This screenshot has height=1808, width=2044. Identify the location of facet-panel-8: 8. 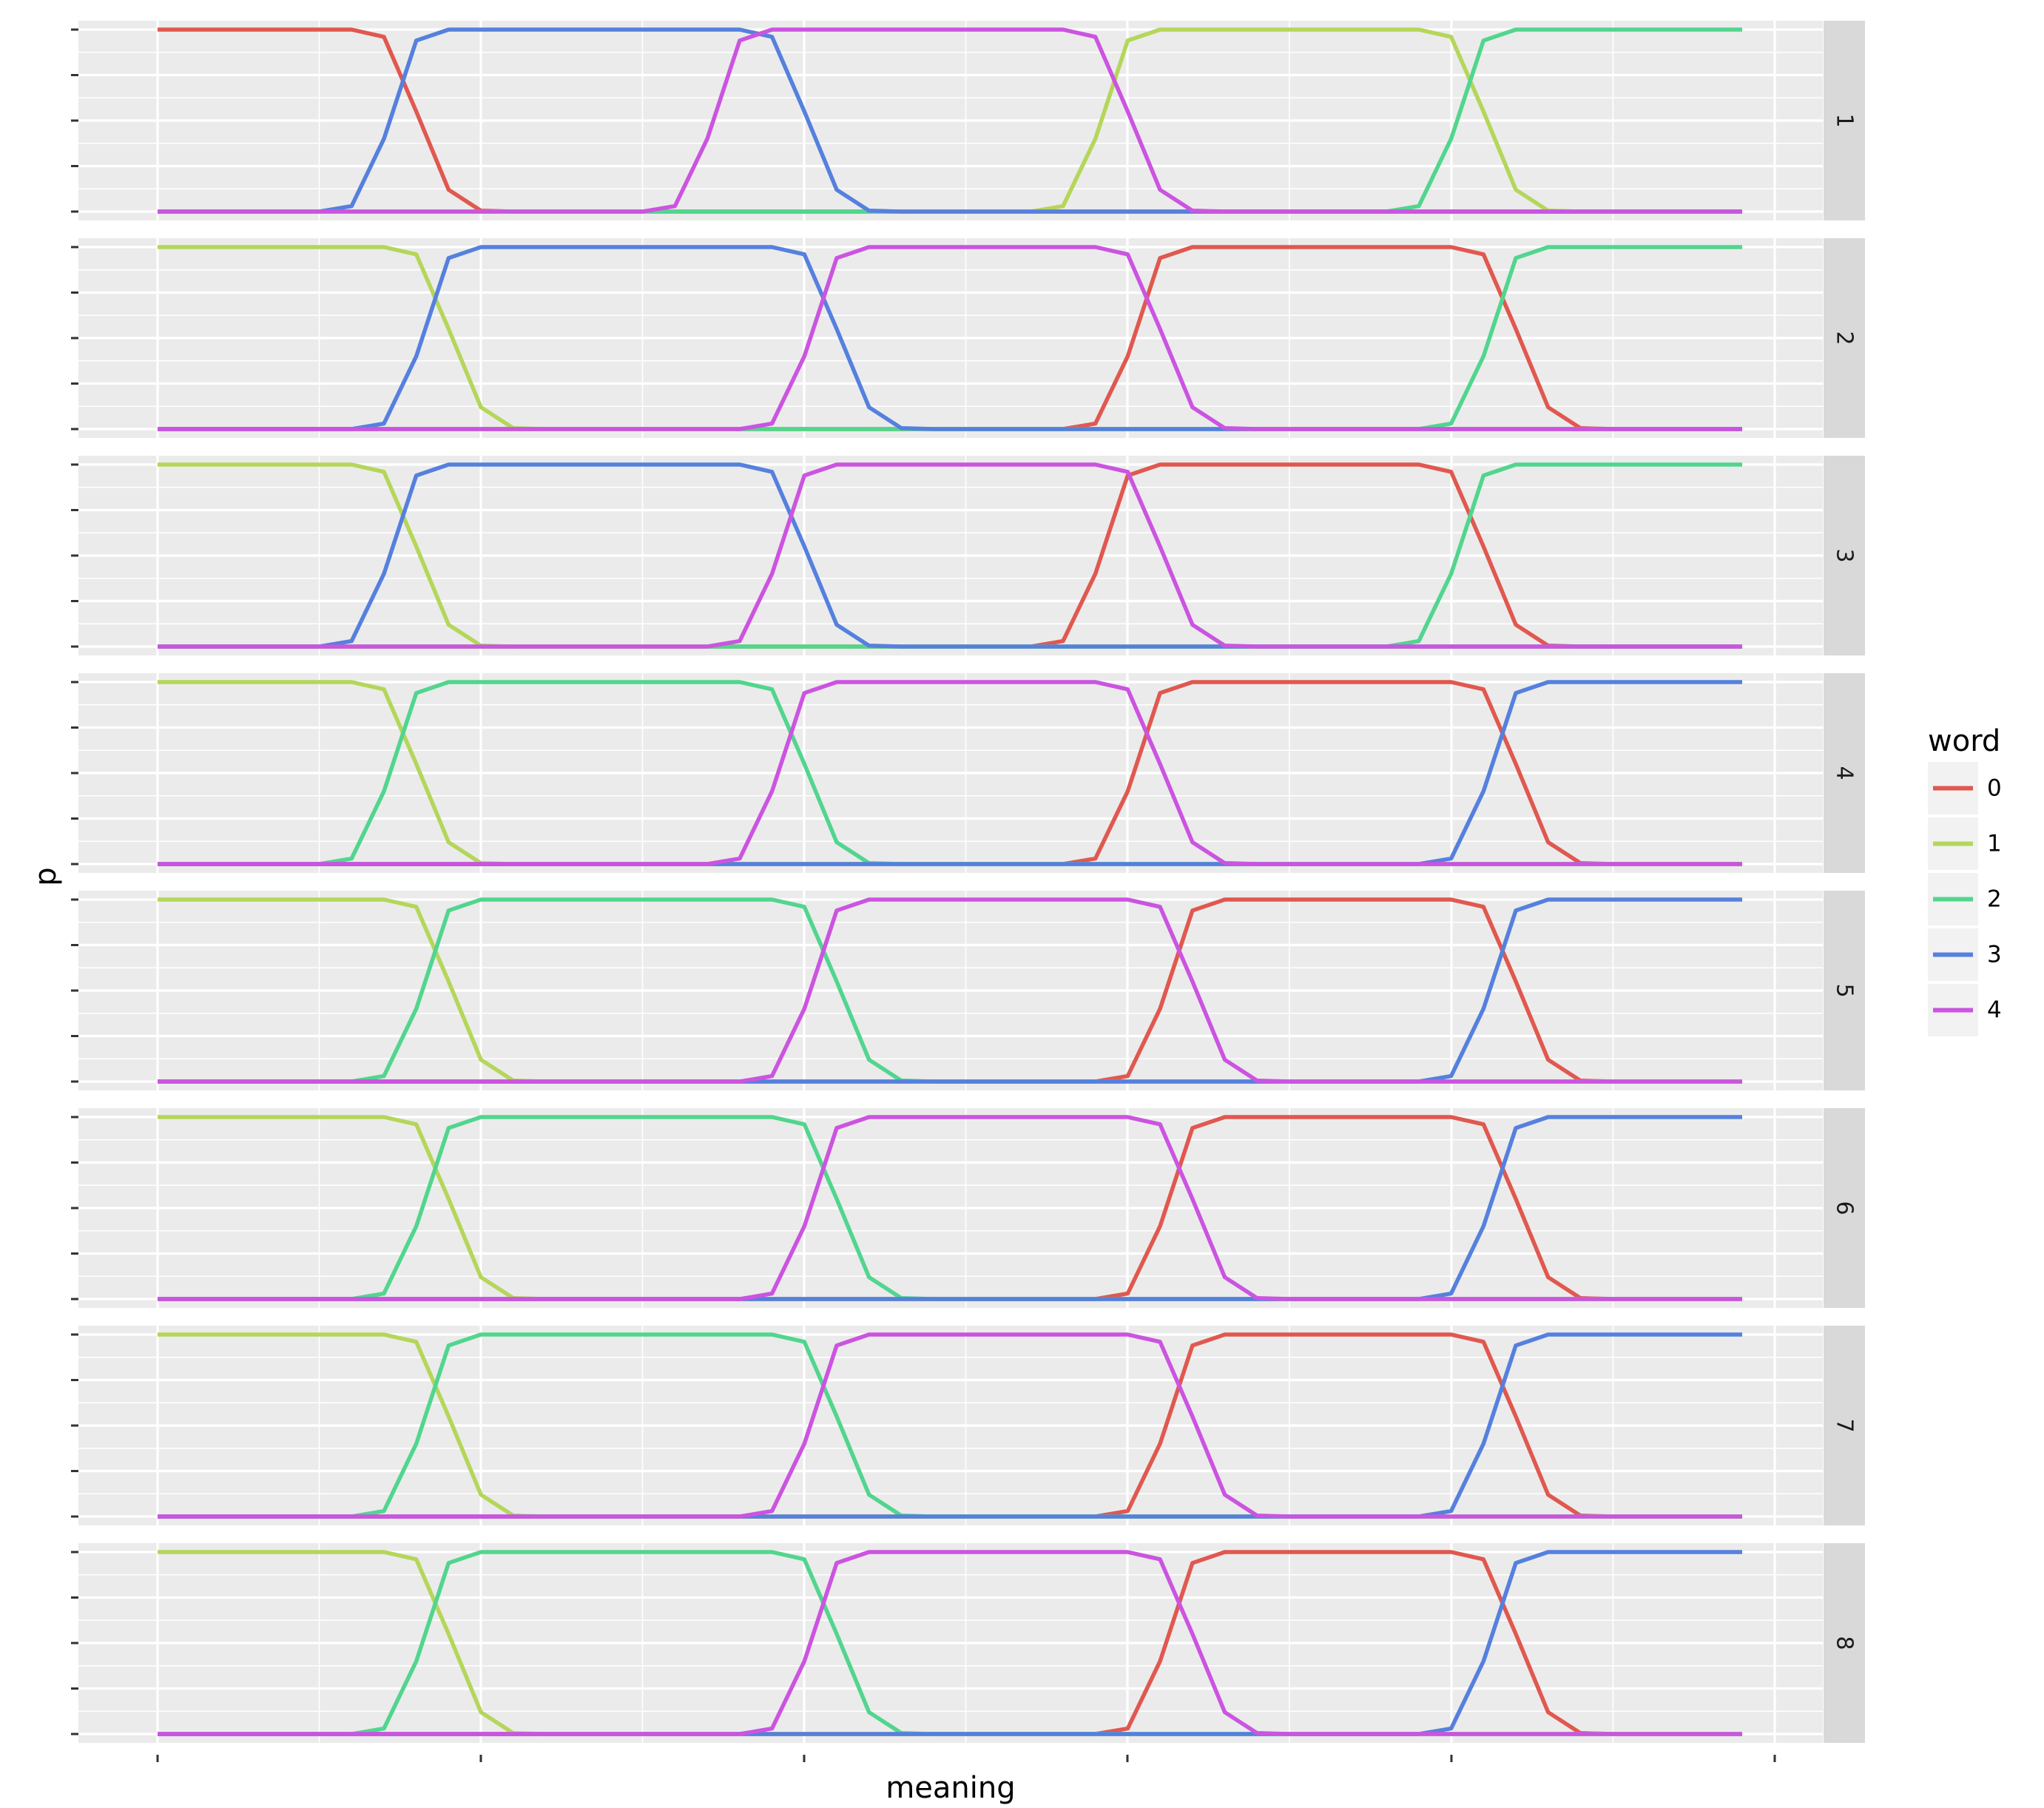
(968, 1643).